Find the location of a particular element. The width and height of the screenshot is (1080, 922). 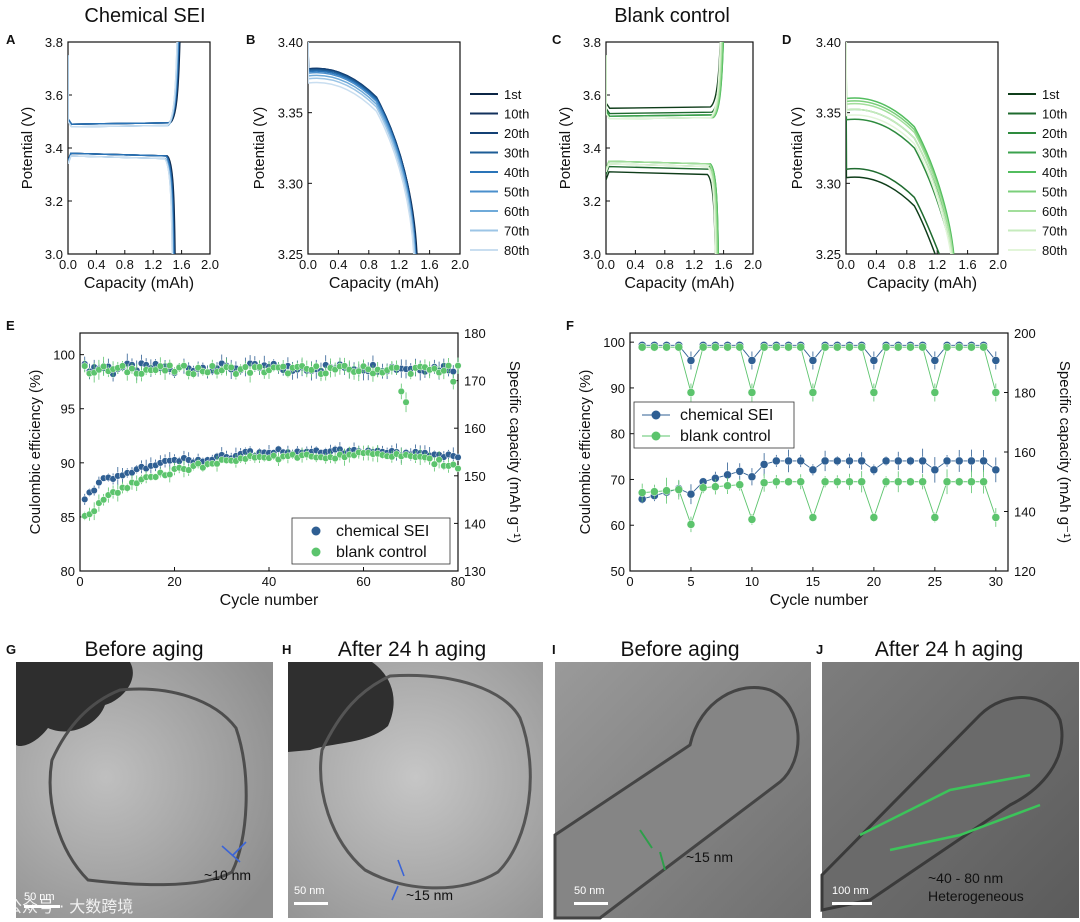

y-tick-label: 80 is located at coordinates (68, 571).